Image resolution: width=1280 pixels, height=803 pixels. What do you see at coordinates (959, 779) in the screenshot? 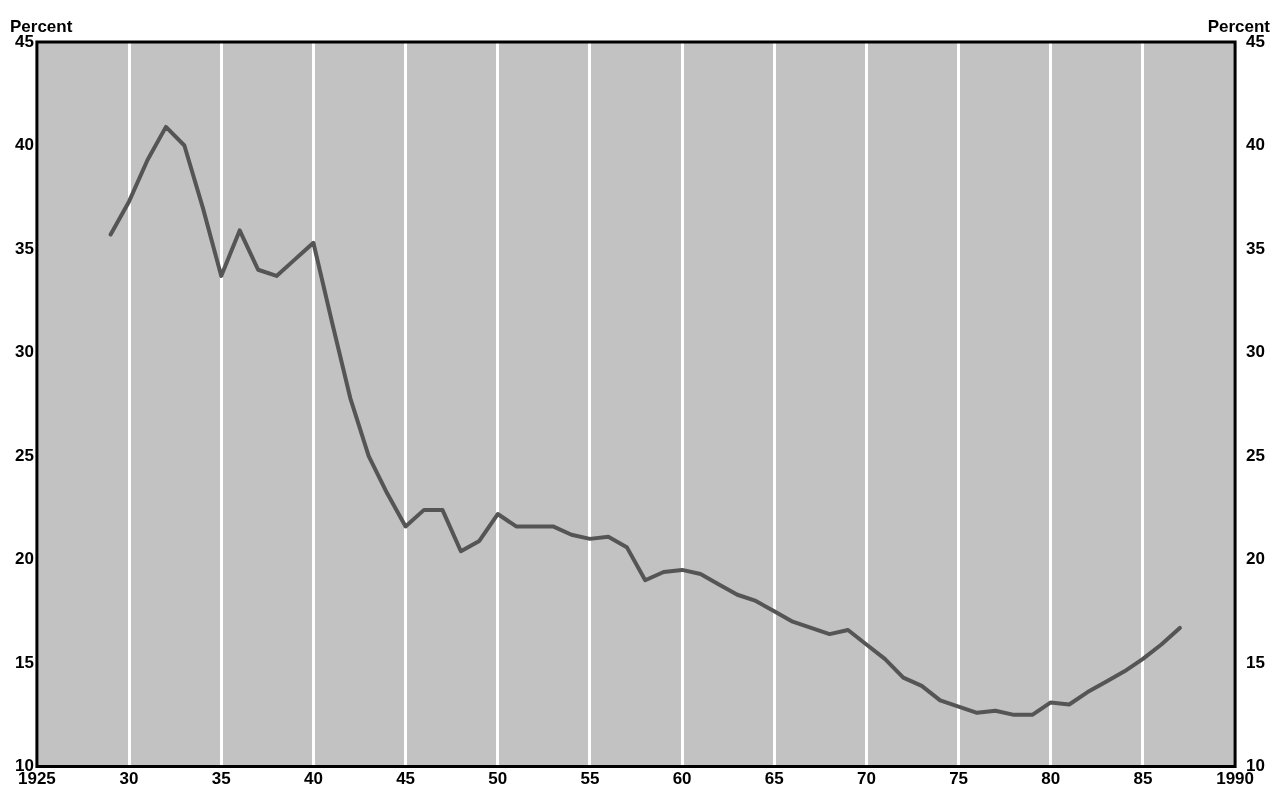
I see `x-tick-label: 75` at bounding box center [959, 779].